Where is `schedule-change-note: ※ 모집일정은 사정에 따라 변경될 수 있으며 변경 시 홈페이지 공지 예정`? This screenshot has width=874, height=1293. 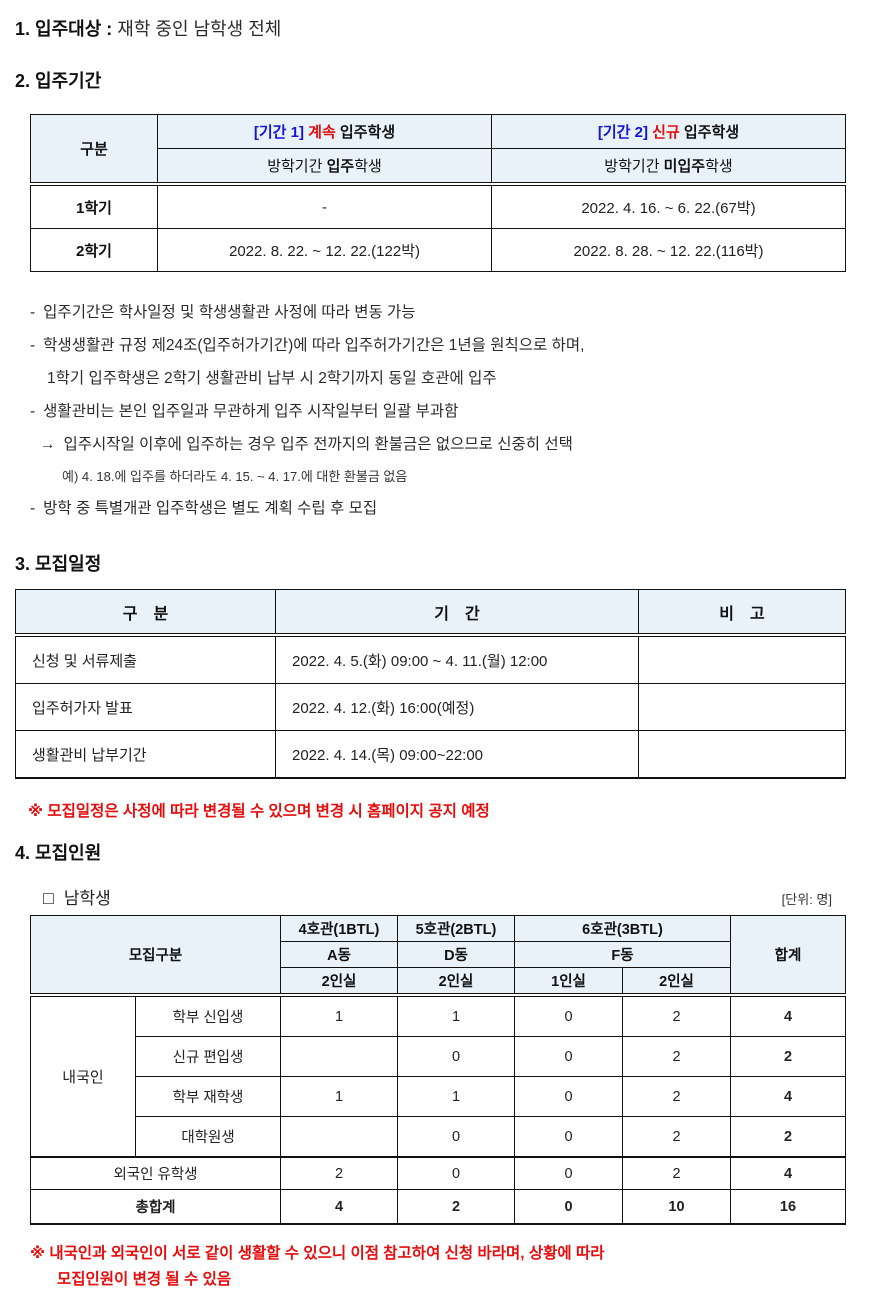
schedule-change-note: ※ 모집일정은 사정에 따라 변경될 수 있으며 변경 시 홈페이지 공지 예정 is located at coordinates (259, 811).